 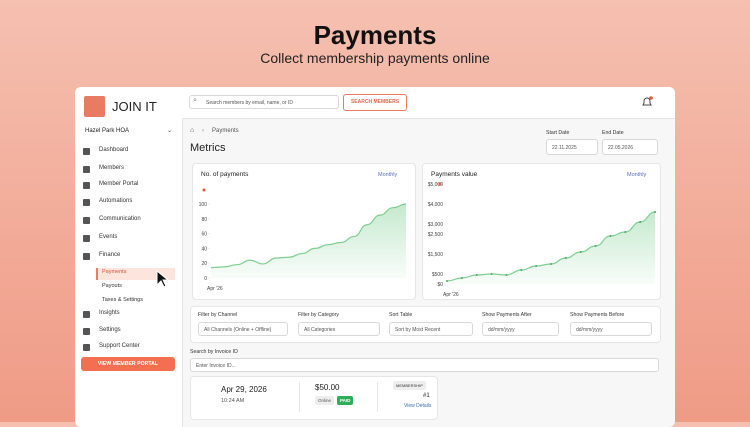 What do you see at coordinates (119, 346) in the screenshot?
I see `nav-item: Support Center` at bounding box center [119, 346].